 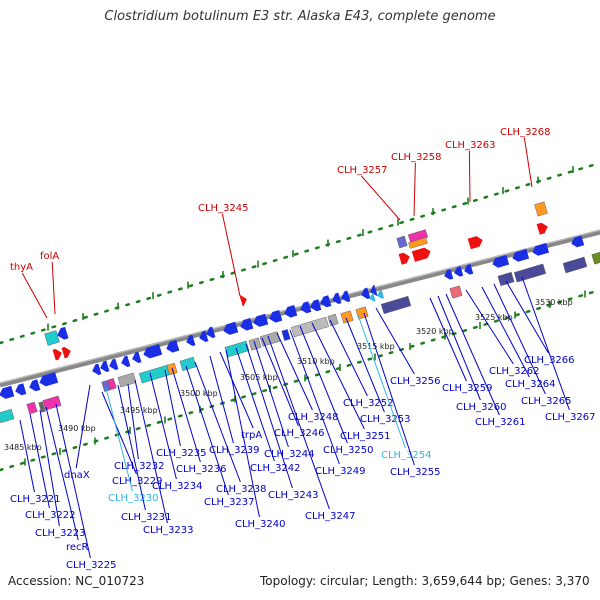 I want to click on reverse-gene-label: CLH_3235, so click(x=181, y=453).